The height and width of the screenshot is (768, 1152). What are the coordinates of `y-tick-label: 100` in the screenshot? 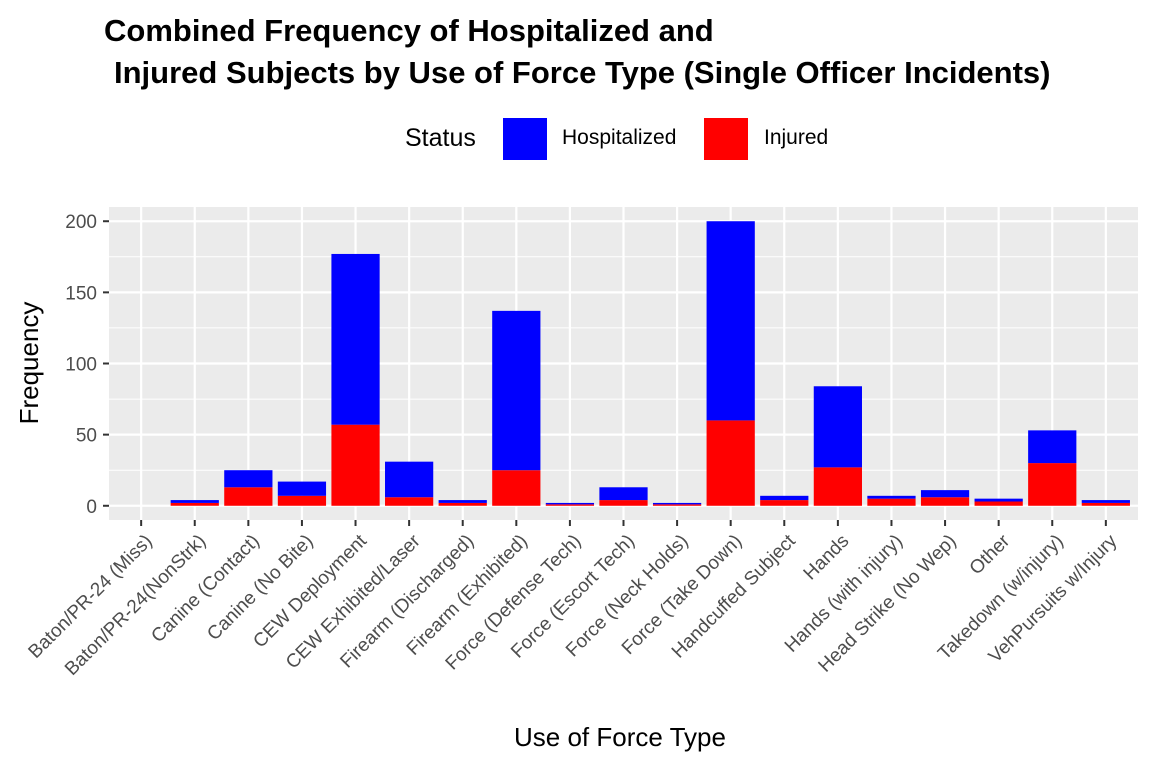 It's located at (81, 365).